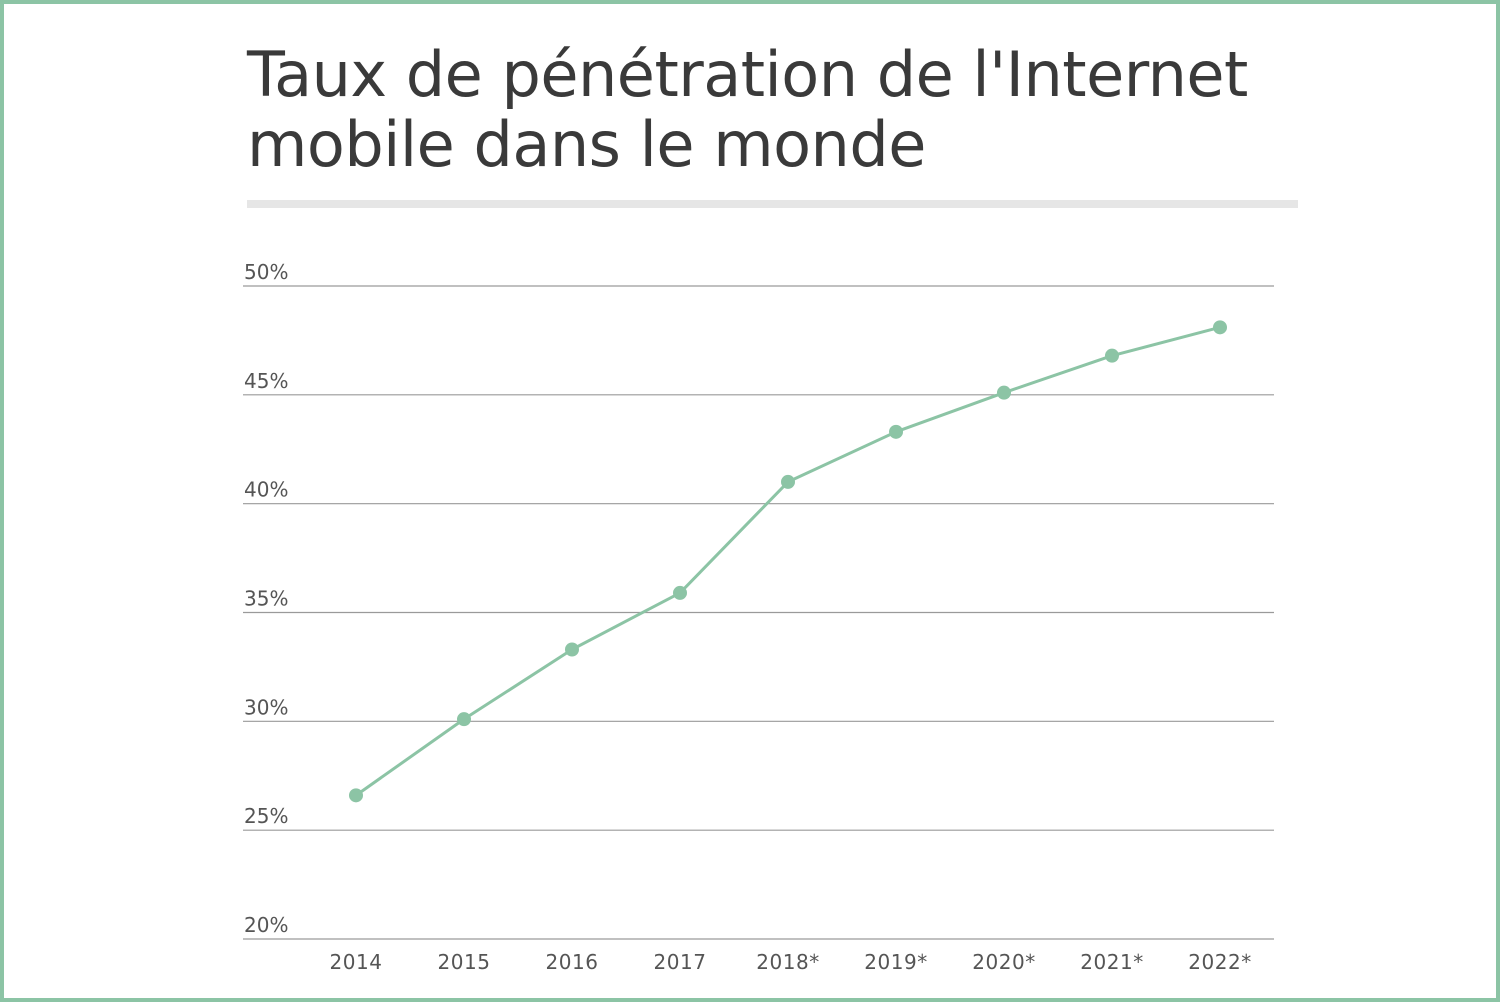 The width and height of the screenshot is (1500, 1002). Describe the element at coordinates (895, 962) in the screenshot. I see `x-tick-label: 2019*` at that location.